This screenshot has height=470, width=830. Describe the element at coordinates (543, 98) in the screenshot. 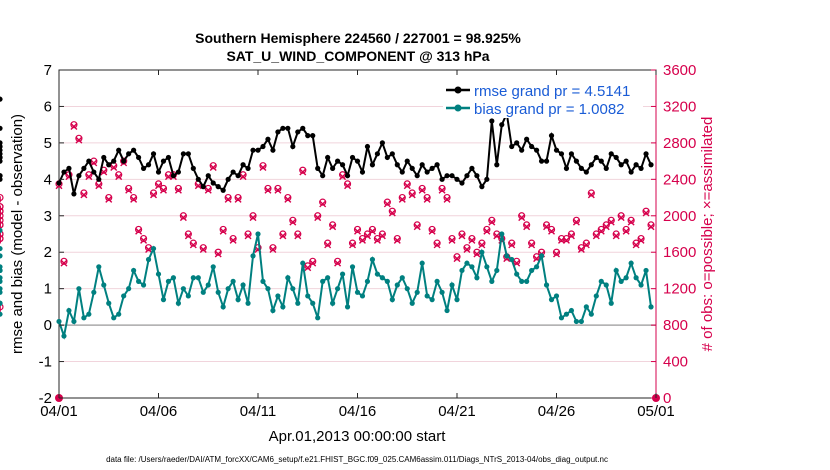

I see `legend-box` at that location.